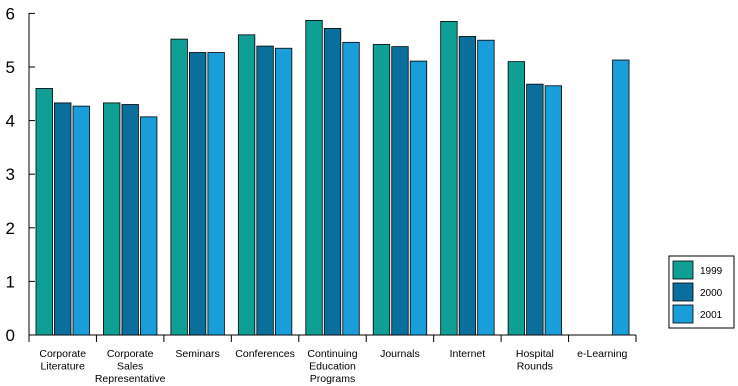  Describe the element at coordinates (63, 367) in the screenshot. I see `category-label-line: Literature` at that location.